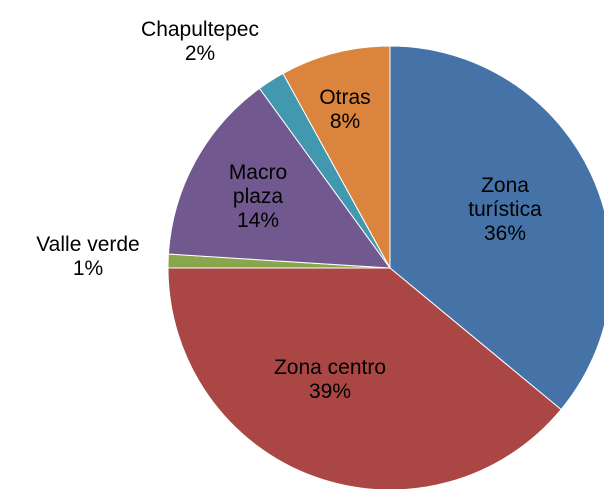 This screenshot has height=489, width=604. Describe the element at coordinates (505, 233) in the screenshot. I see `value-label: 36%` at that location.